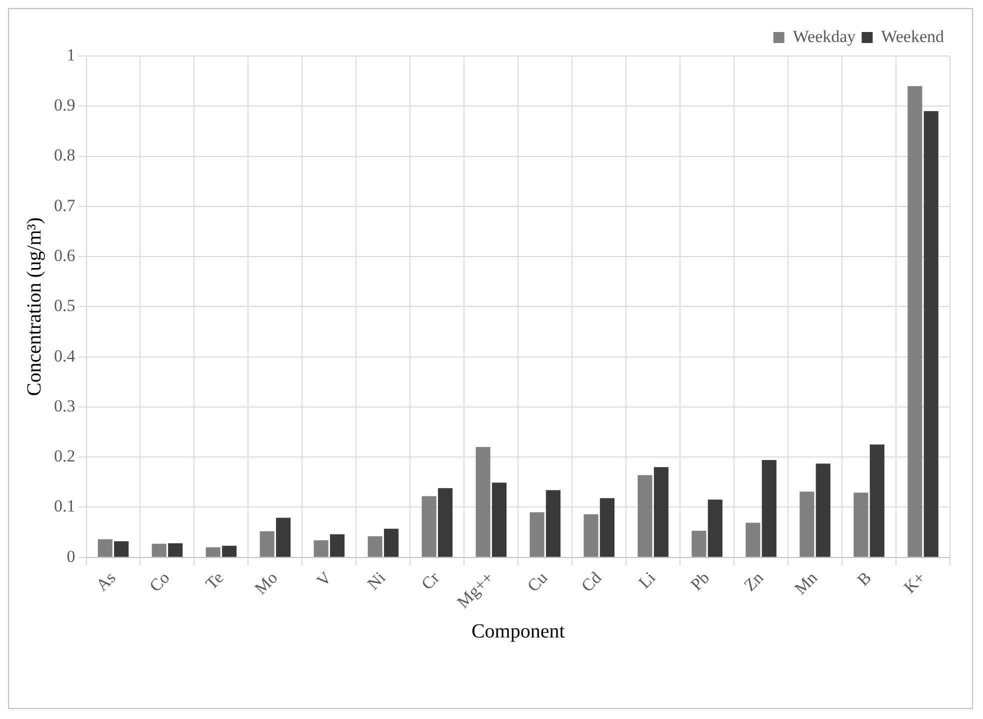  I want to click on legend-label: Weekend, so click(912, 36).